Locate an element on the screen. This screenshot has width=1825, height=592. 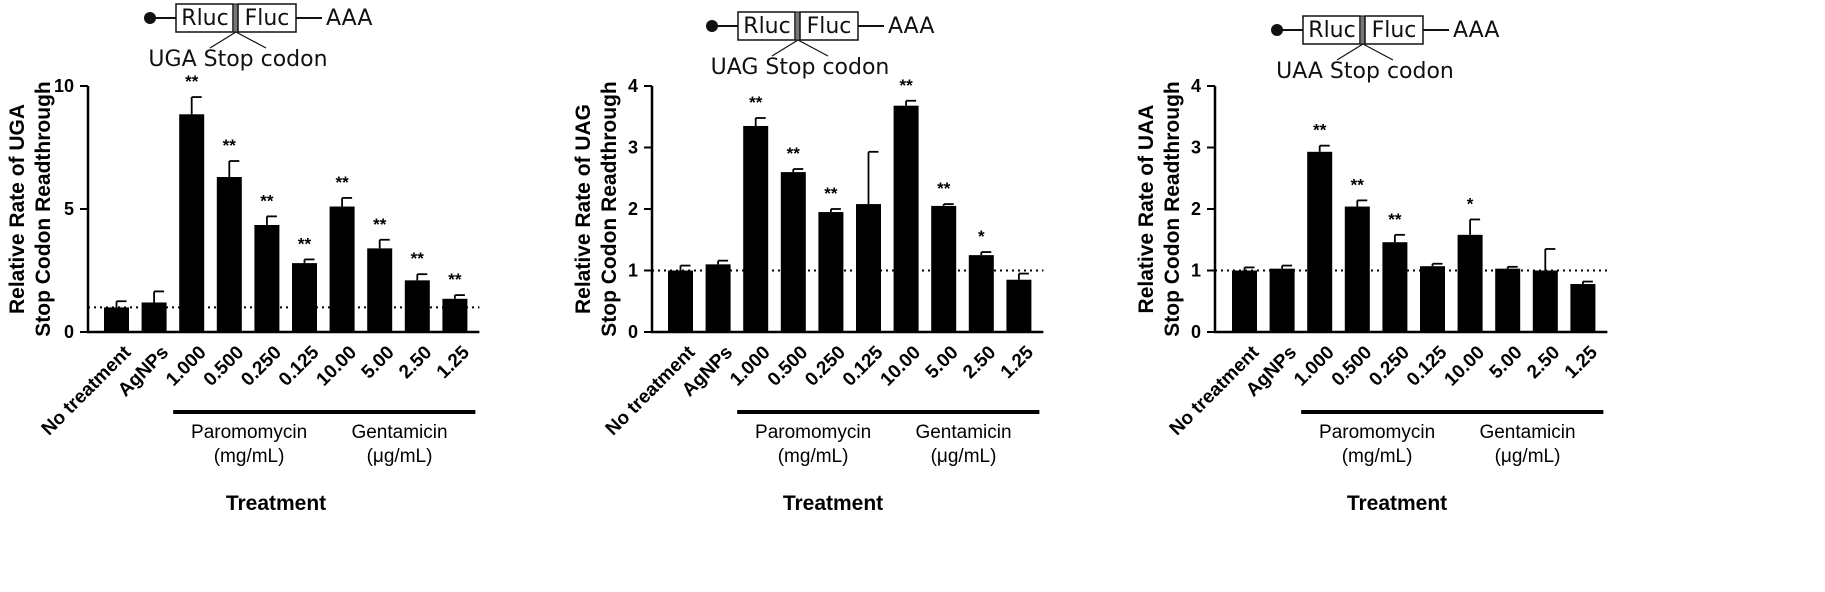
category-label: 0.250 is located at coordinates (1389, 366).